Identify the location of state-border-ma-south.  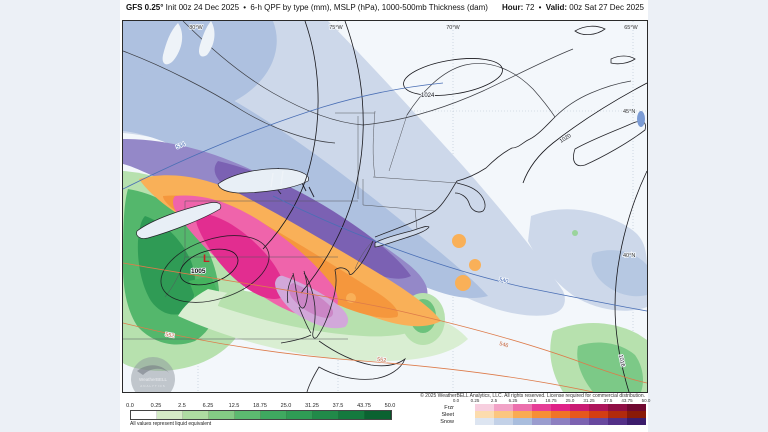
(399, 208).